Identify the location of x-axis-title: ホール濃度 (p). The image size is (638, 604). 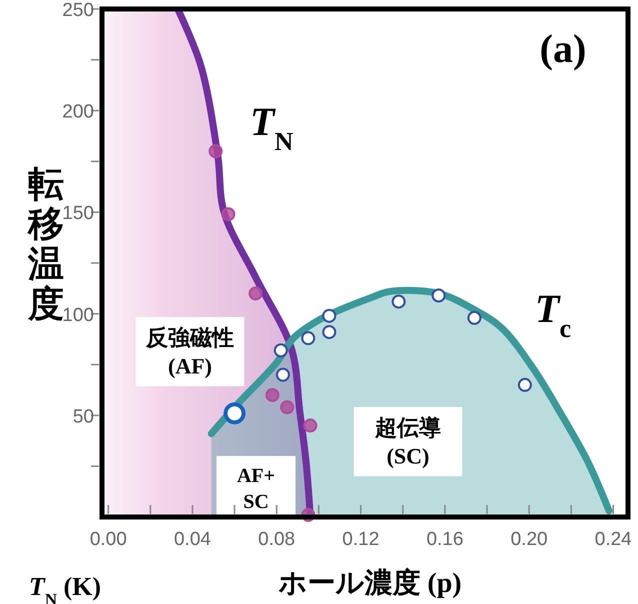
(370, 583).